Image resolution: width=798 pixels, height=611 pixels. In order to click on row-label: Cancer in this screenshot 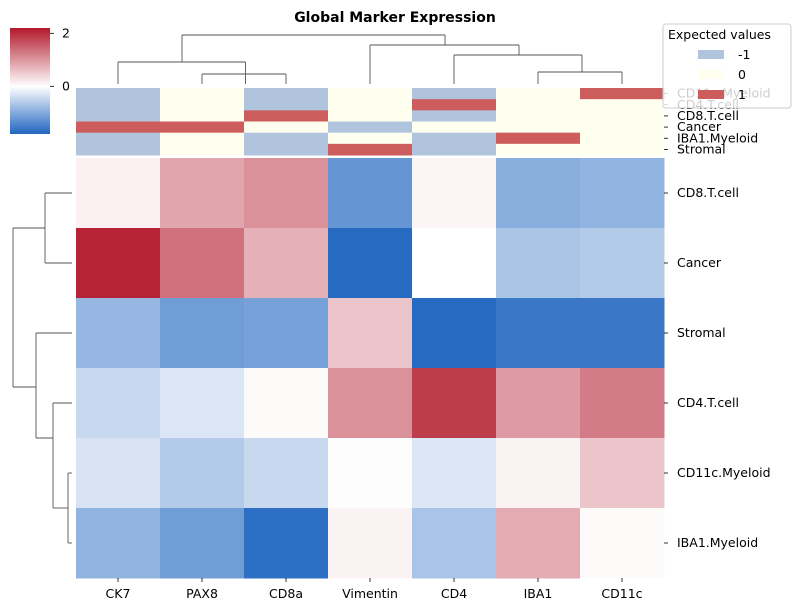, I will do `click(699, 262)`.